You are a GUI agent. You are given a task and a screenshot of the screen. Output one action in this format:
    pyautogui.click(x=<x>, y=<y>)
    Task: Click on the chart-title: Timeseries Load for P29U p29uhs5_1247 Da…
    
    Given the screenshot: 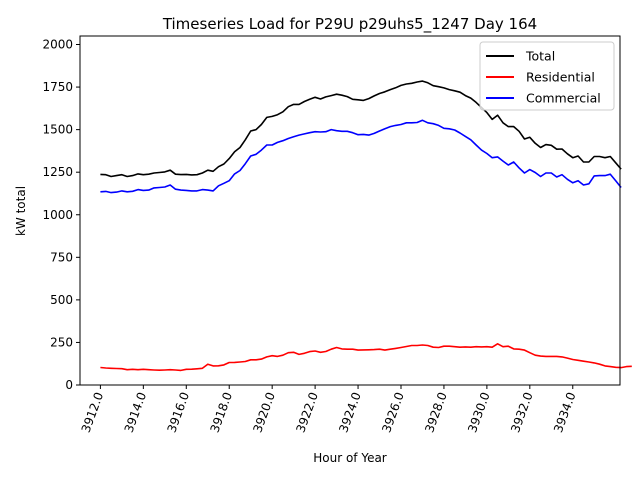 What is the action you would take?
    pyautogui.click(x=349, y=24)
    